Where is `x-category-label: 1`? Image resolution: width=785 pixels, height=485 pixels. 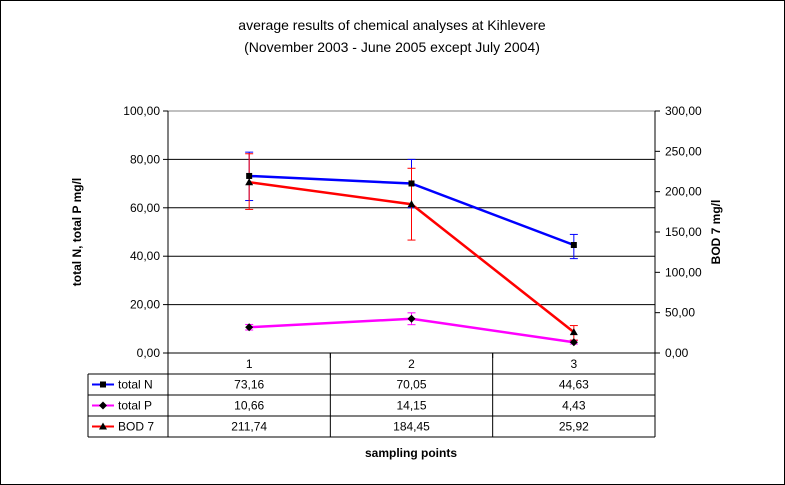 x-category-label: 1 is located at coordinates (249, 364).